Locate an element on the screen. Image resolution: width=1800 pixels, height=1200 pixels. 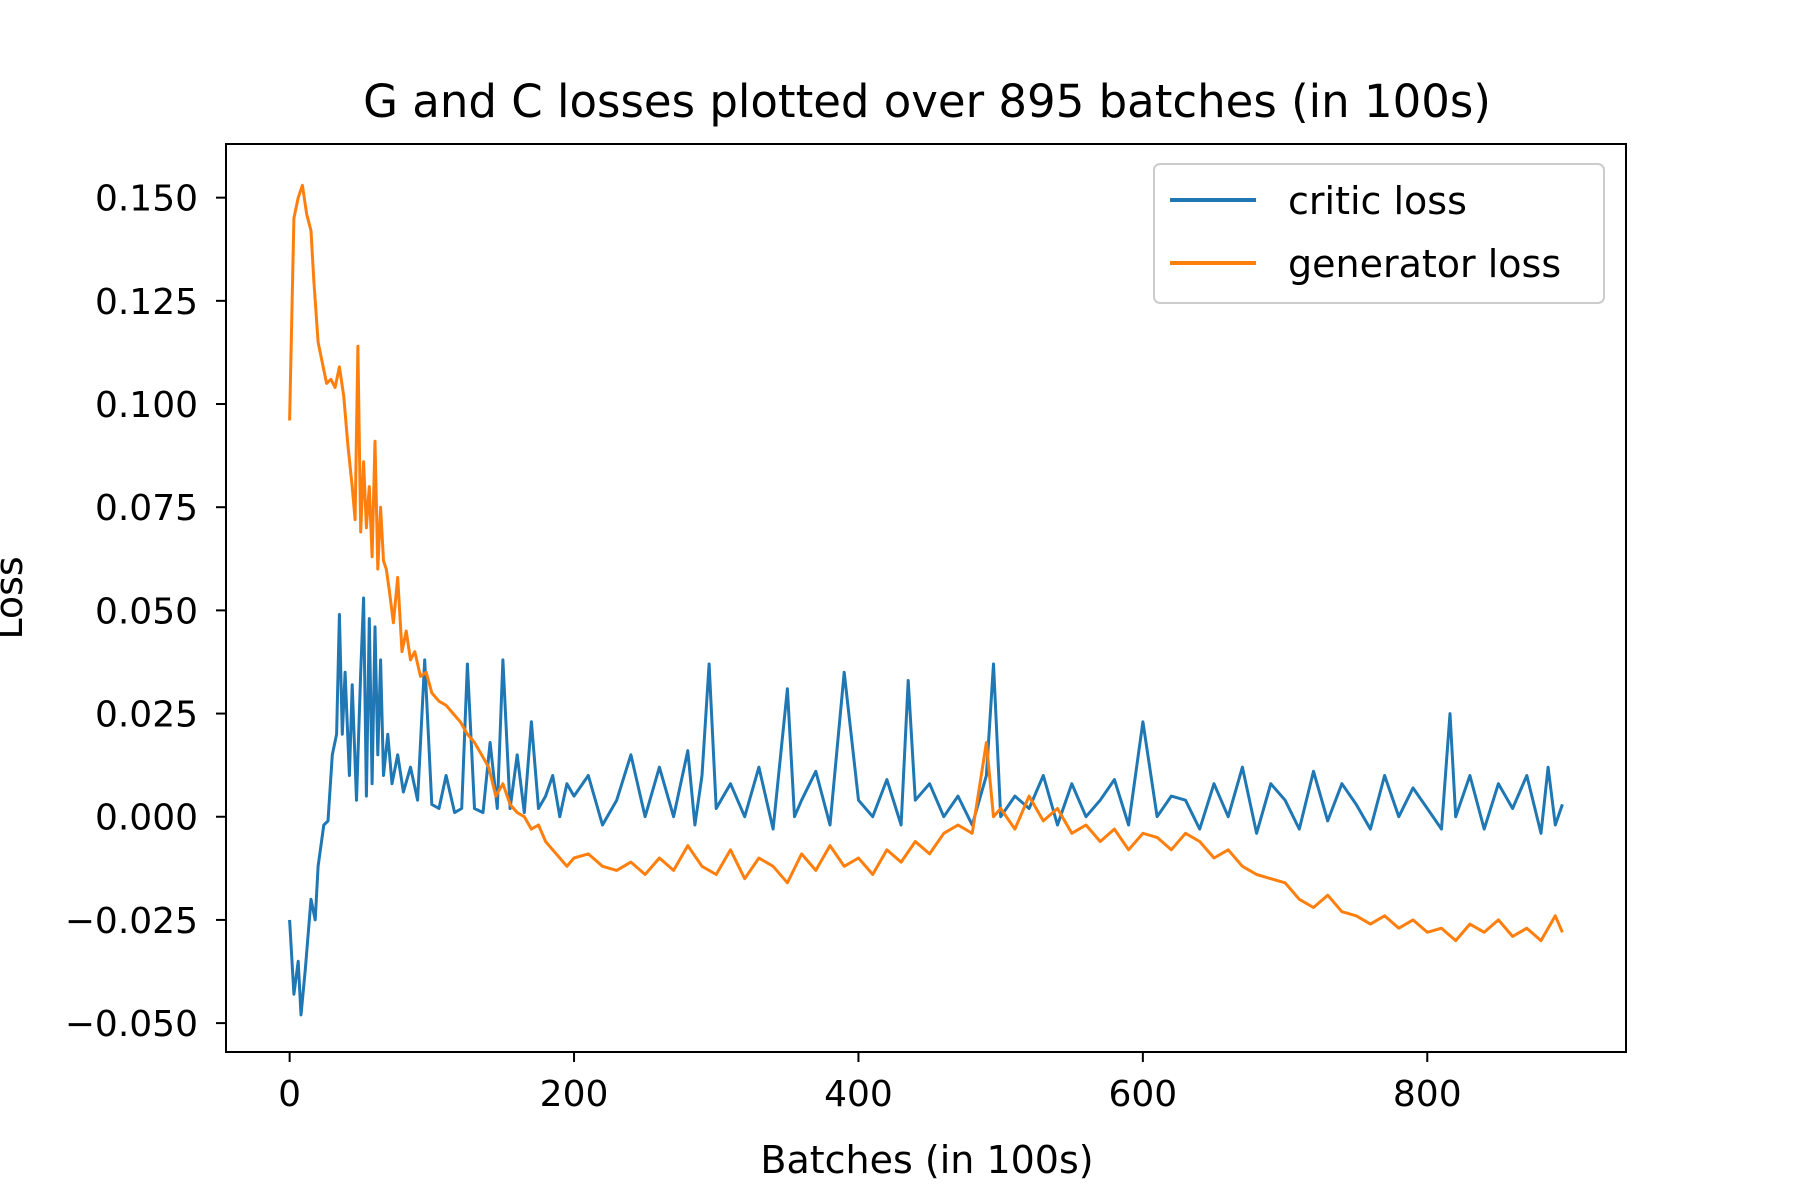
x-tick-label: 600 is located at coordinates (1143, 1094).